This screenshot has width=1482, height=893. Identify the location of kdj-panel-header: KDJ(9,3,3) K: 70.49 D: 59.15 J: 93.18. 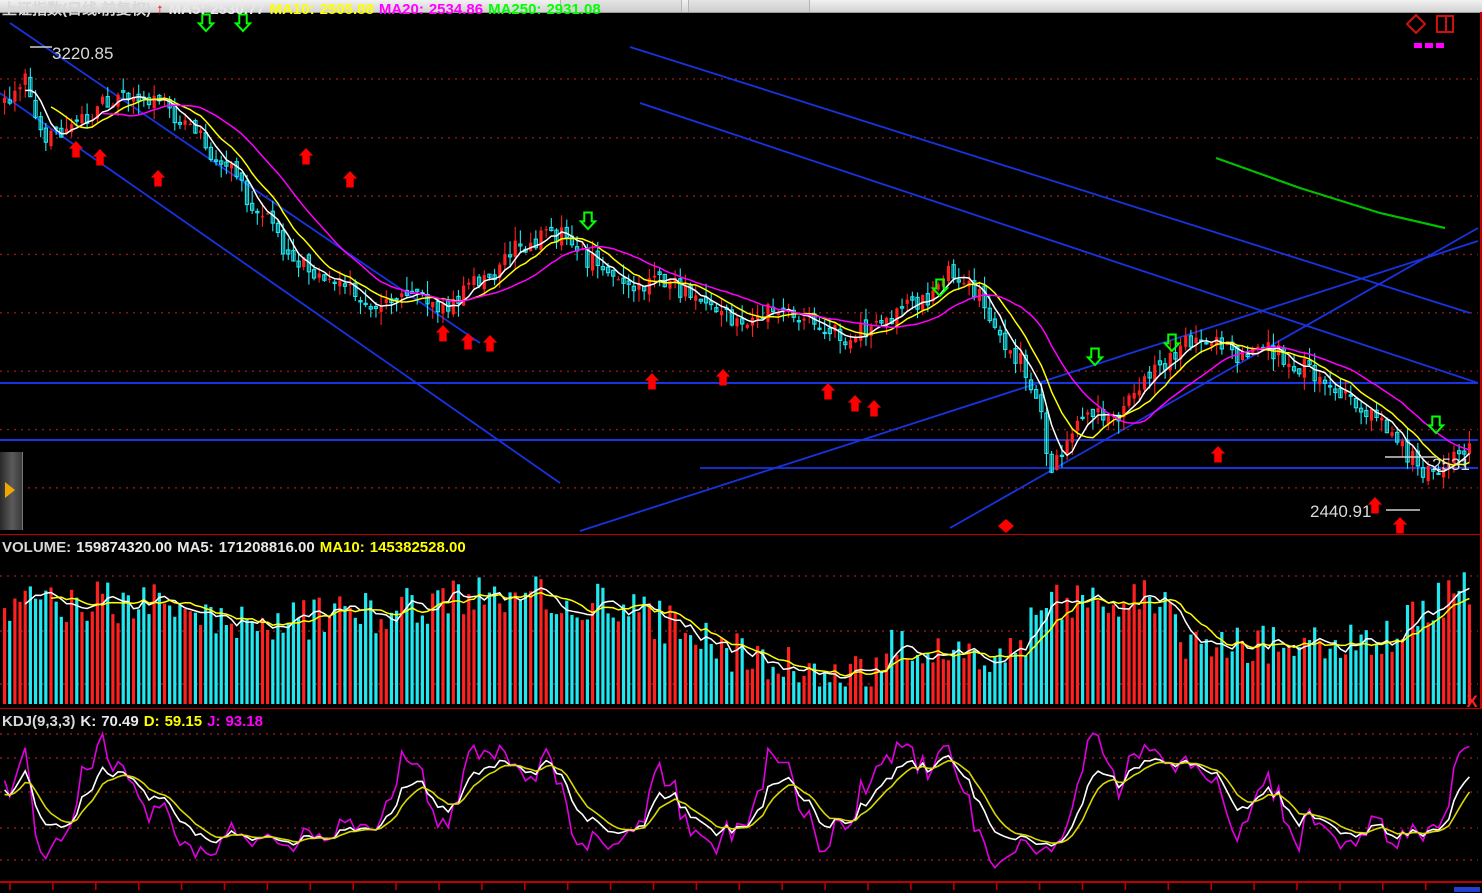
(135, 721).